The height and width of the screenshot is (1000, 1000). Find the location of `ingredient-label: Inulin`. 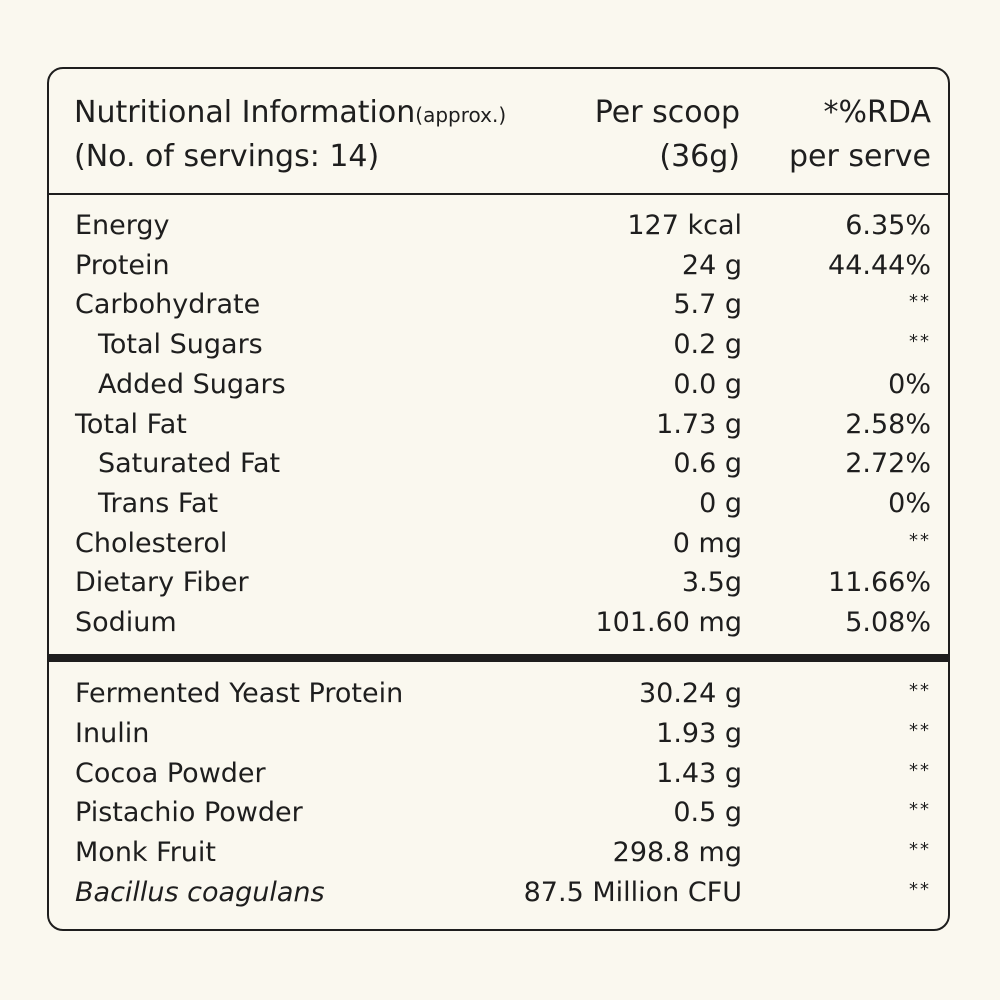

ingredient-label: Inulin is located at coordinates (112, 733).